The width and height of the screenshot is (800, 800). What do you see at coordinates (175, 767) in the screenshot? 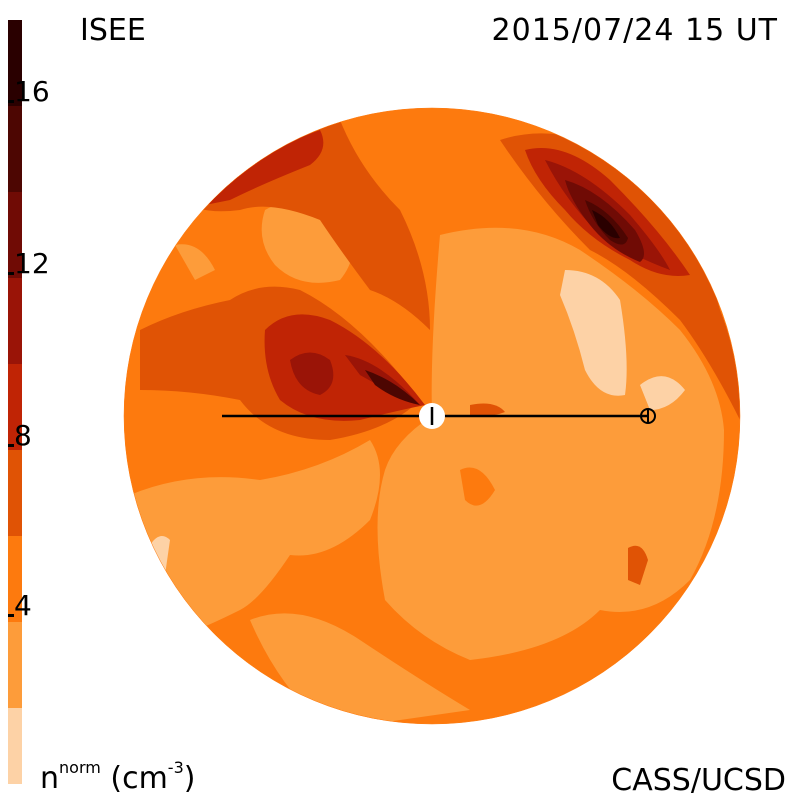
I see `unit-paren-sup: -3` at bounding box center [175, 767].